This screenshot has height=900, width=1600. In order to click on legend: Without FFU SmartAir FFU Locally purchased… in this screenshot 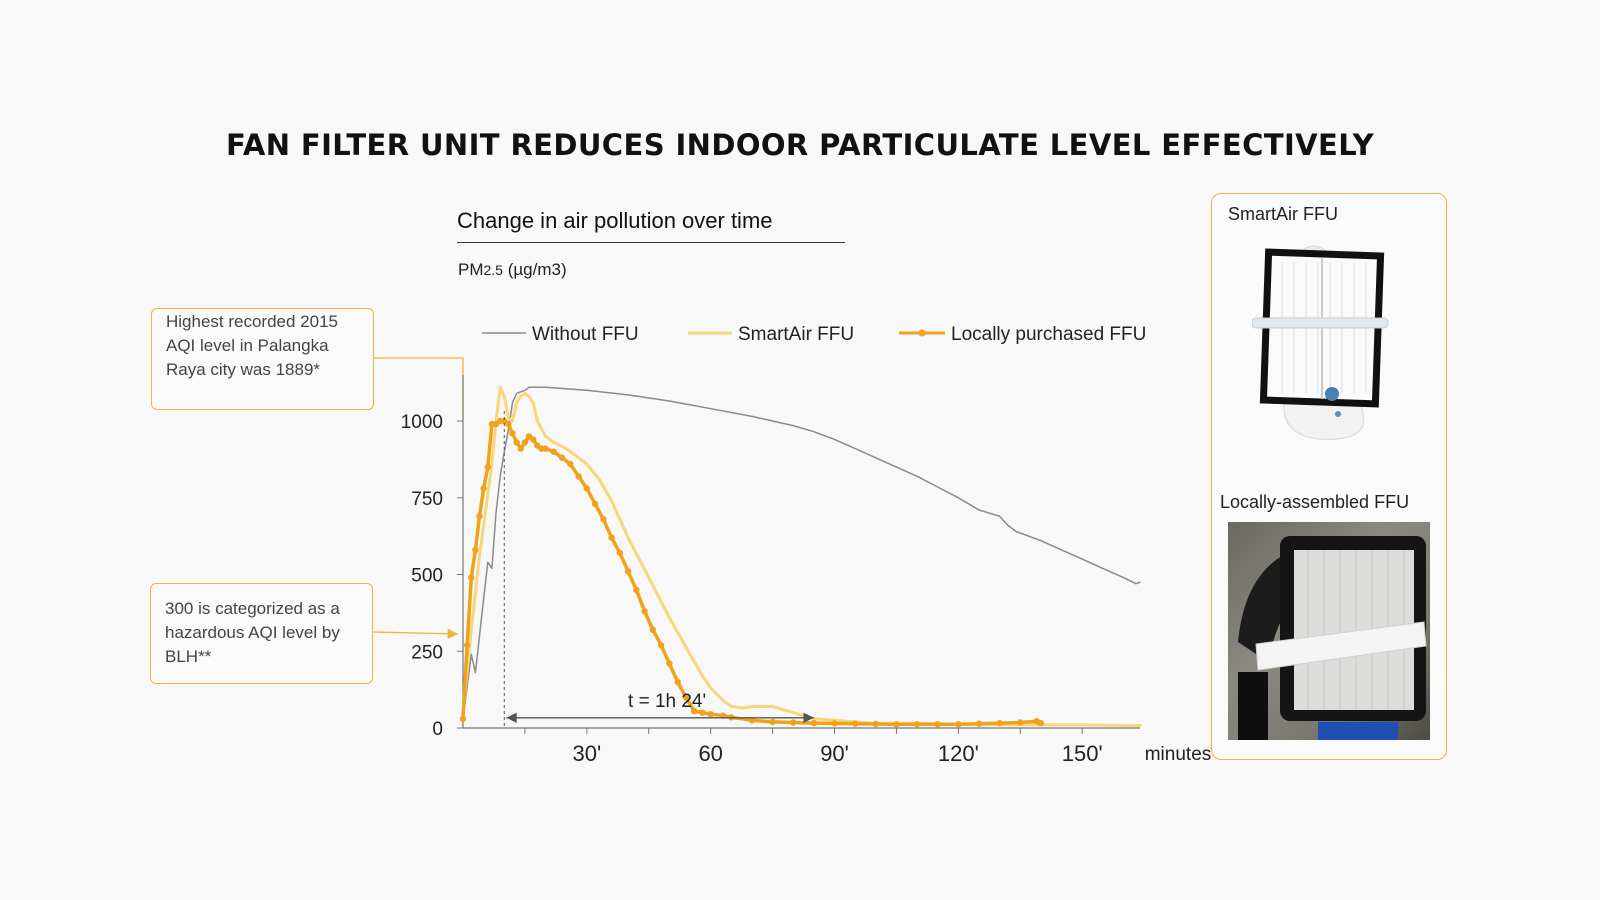, I will do `click(814, 334)`.